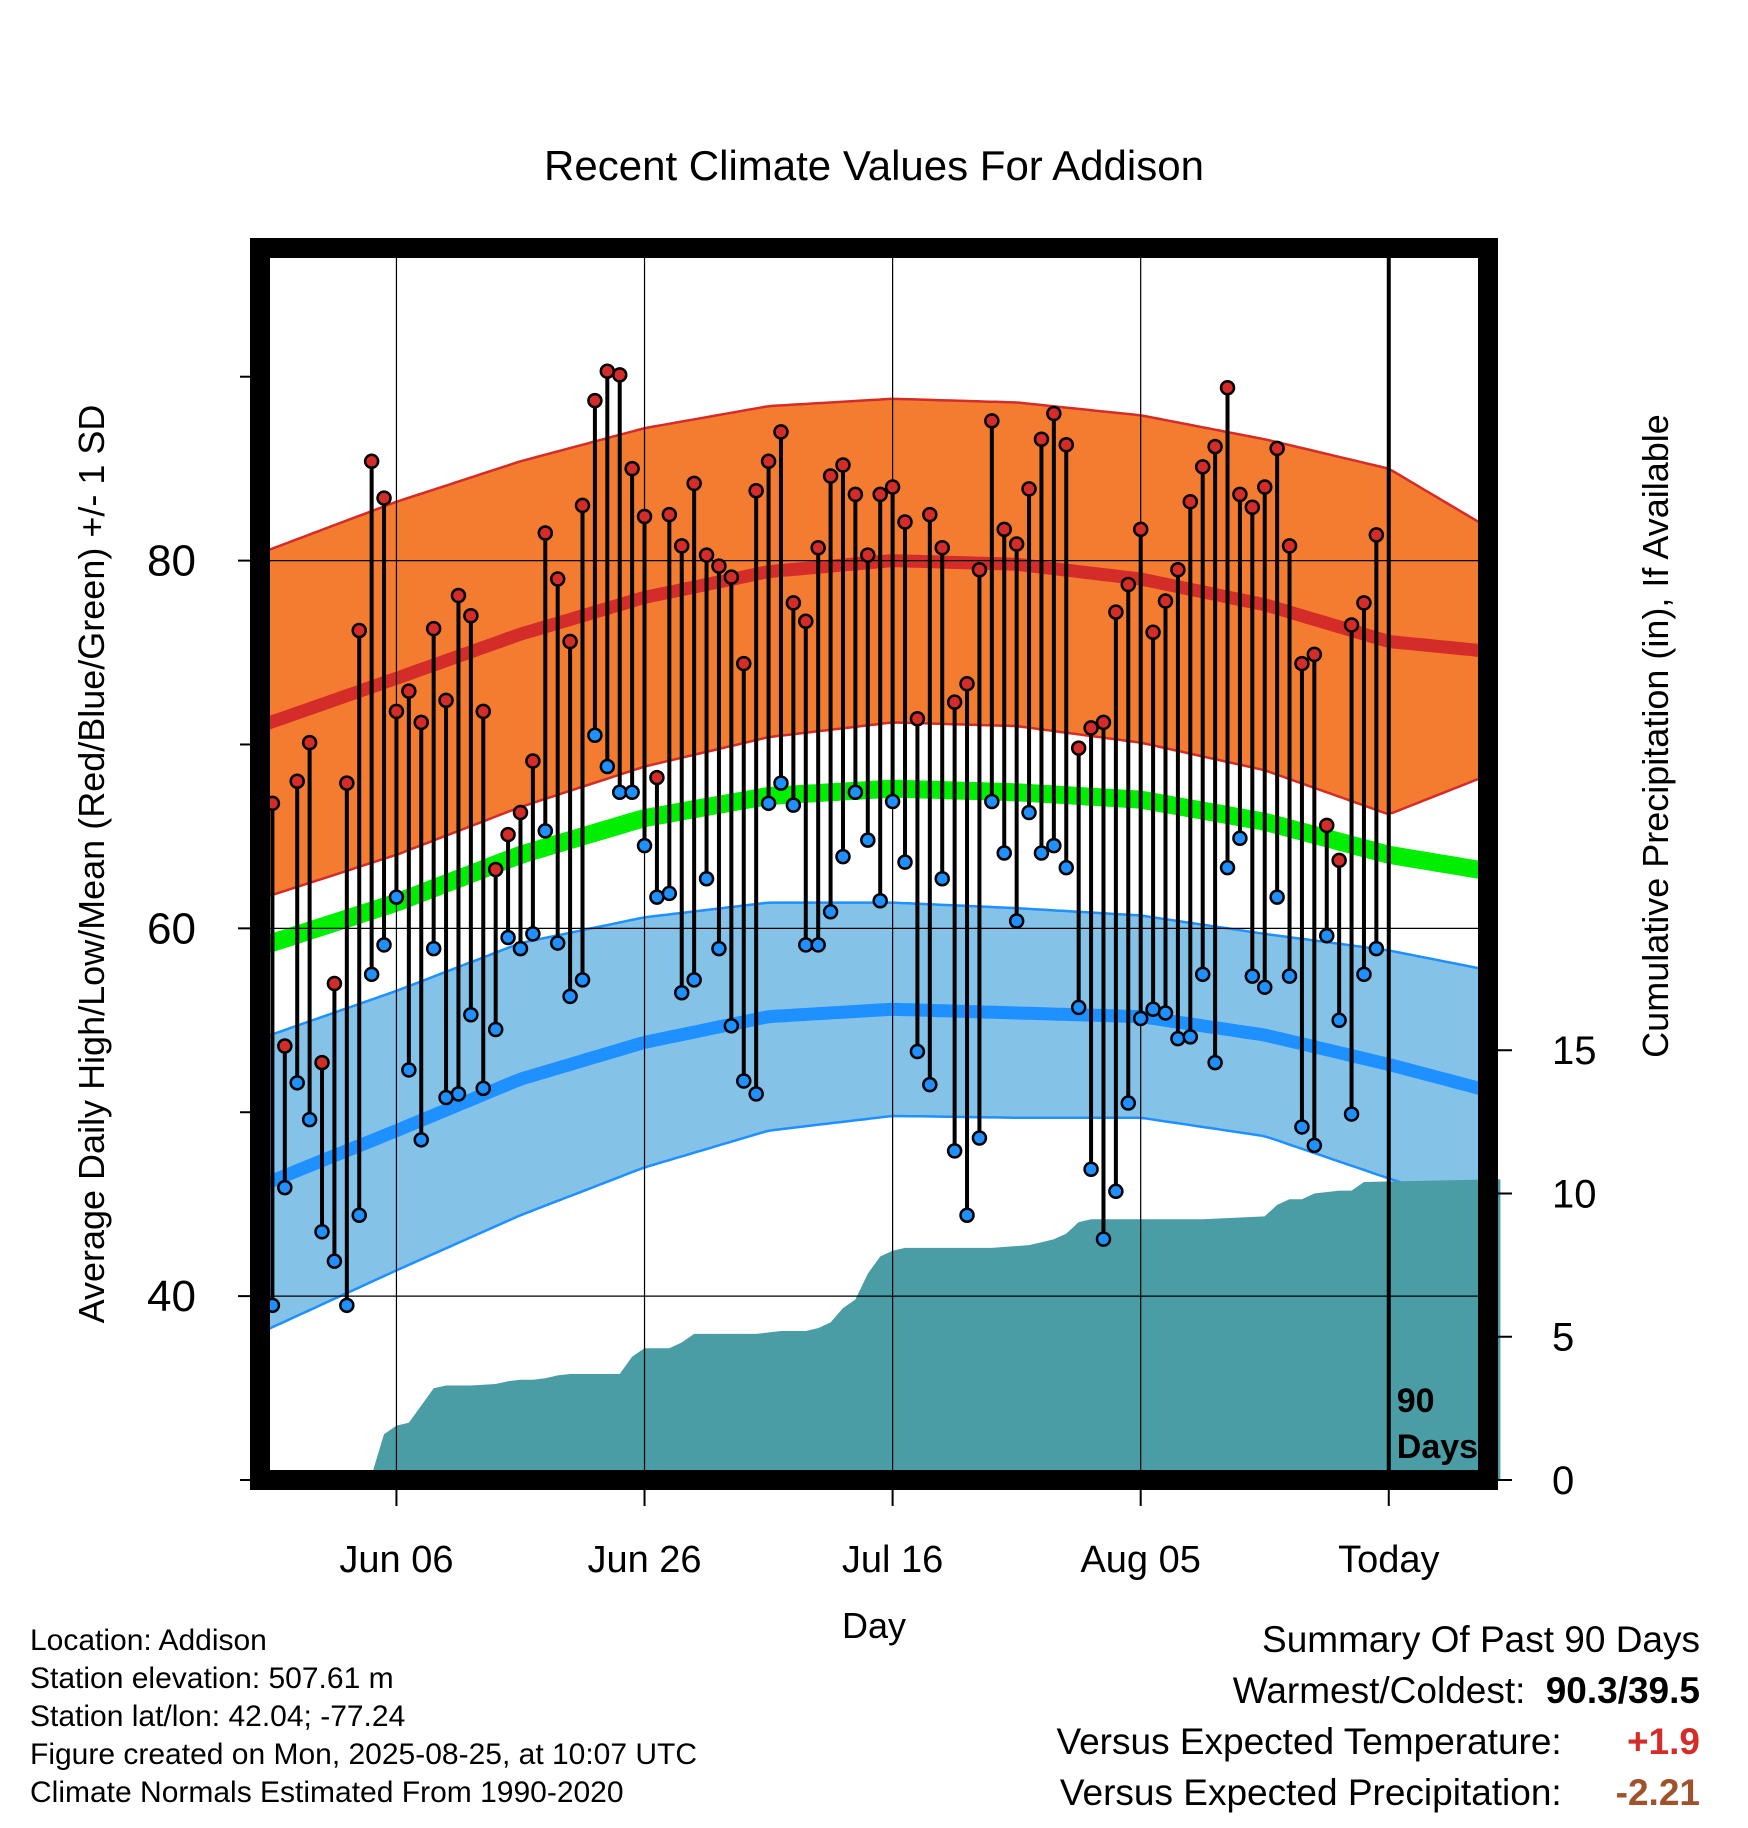  Describe the element at coordinates (1416, 1401) in the screenshot. I see `today-days-label: 90` at that location.